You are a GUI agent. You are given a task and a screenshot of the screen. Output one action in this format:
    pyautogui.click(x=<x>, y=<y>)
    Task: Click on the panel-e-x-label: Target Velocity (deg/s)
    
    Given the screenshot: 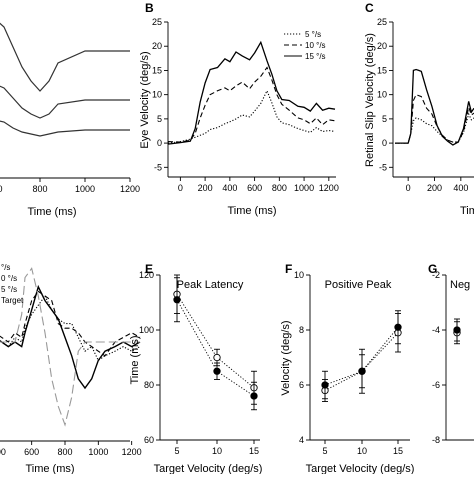 What is the action you would take?
    pyautogui.click(x=208, y=468)
    